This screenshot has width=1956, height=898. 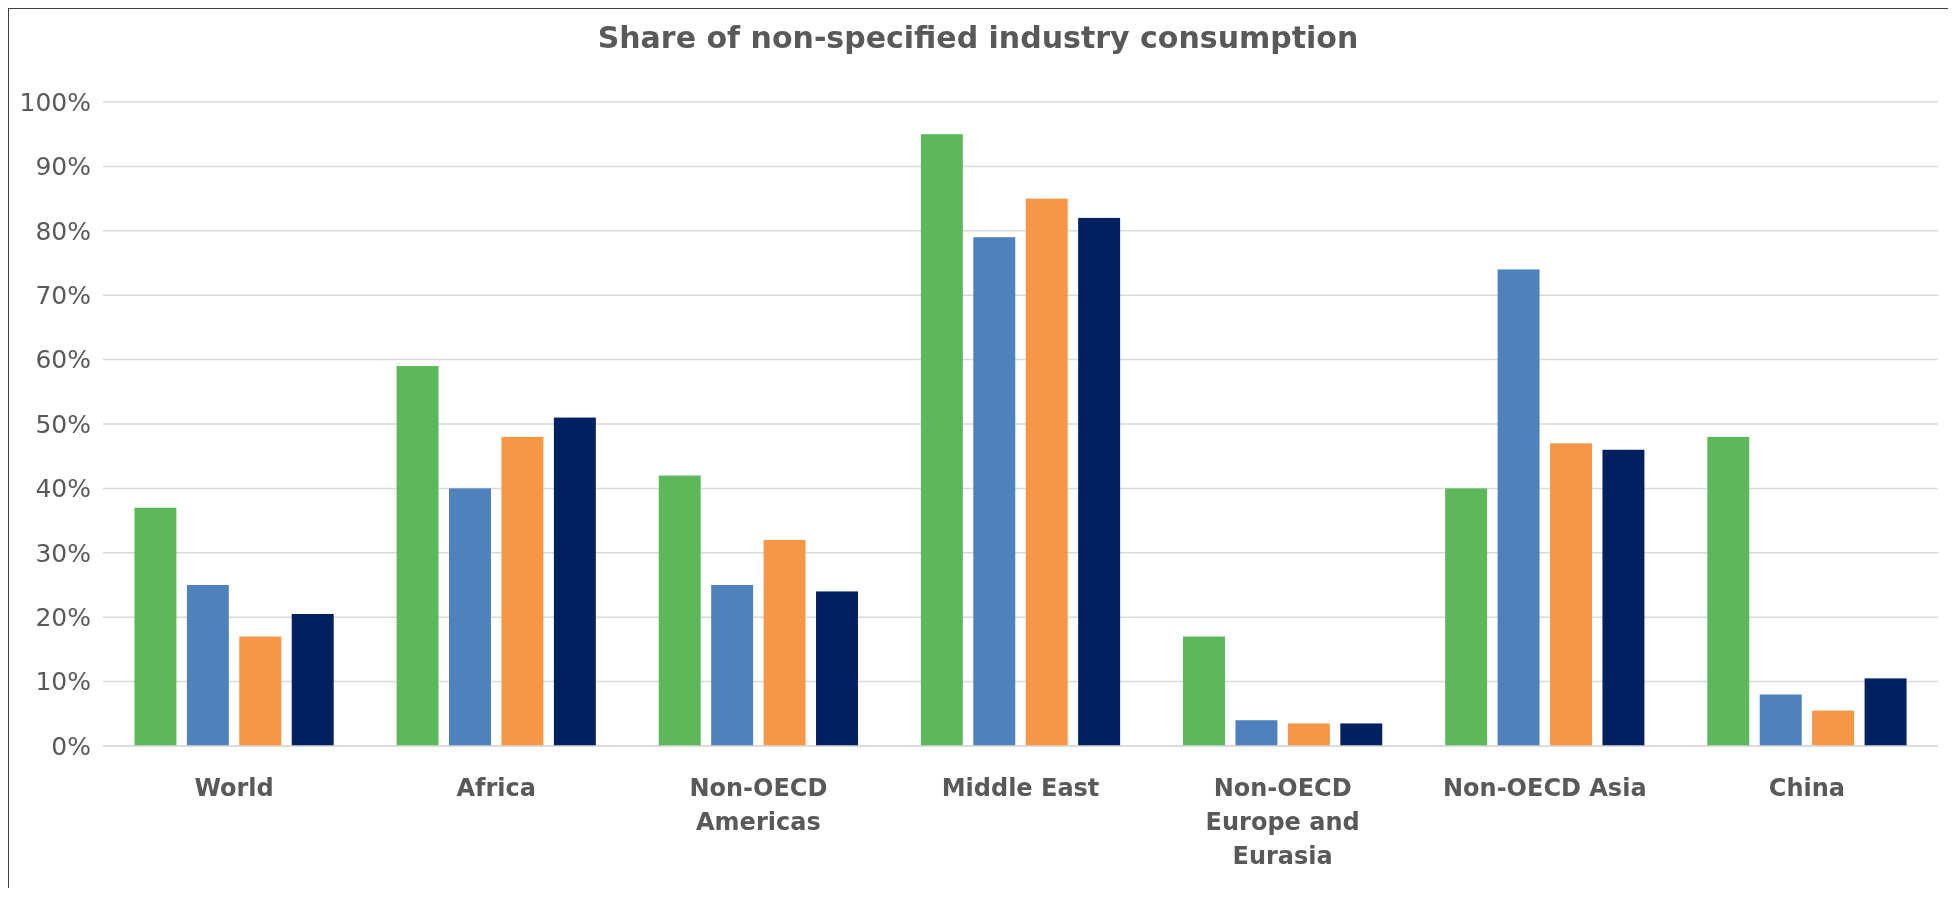 What do you see at coordinates (1544, 788) in the screenshot?
I see `x-tick-label: Non-OECD Asia` at bounding box center [1544, 788].